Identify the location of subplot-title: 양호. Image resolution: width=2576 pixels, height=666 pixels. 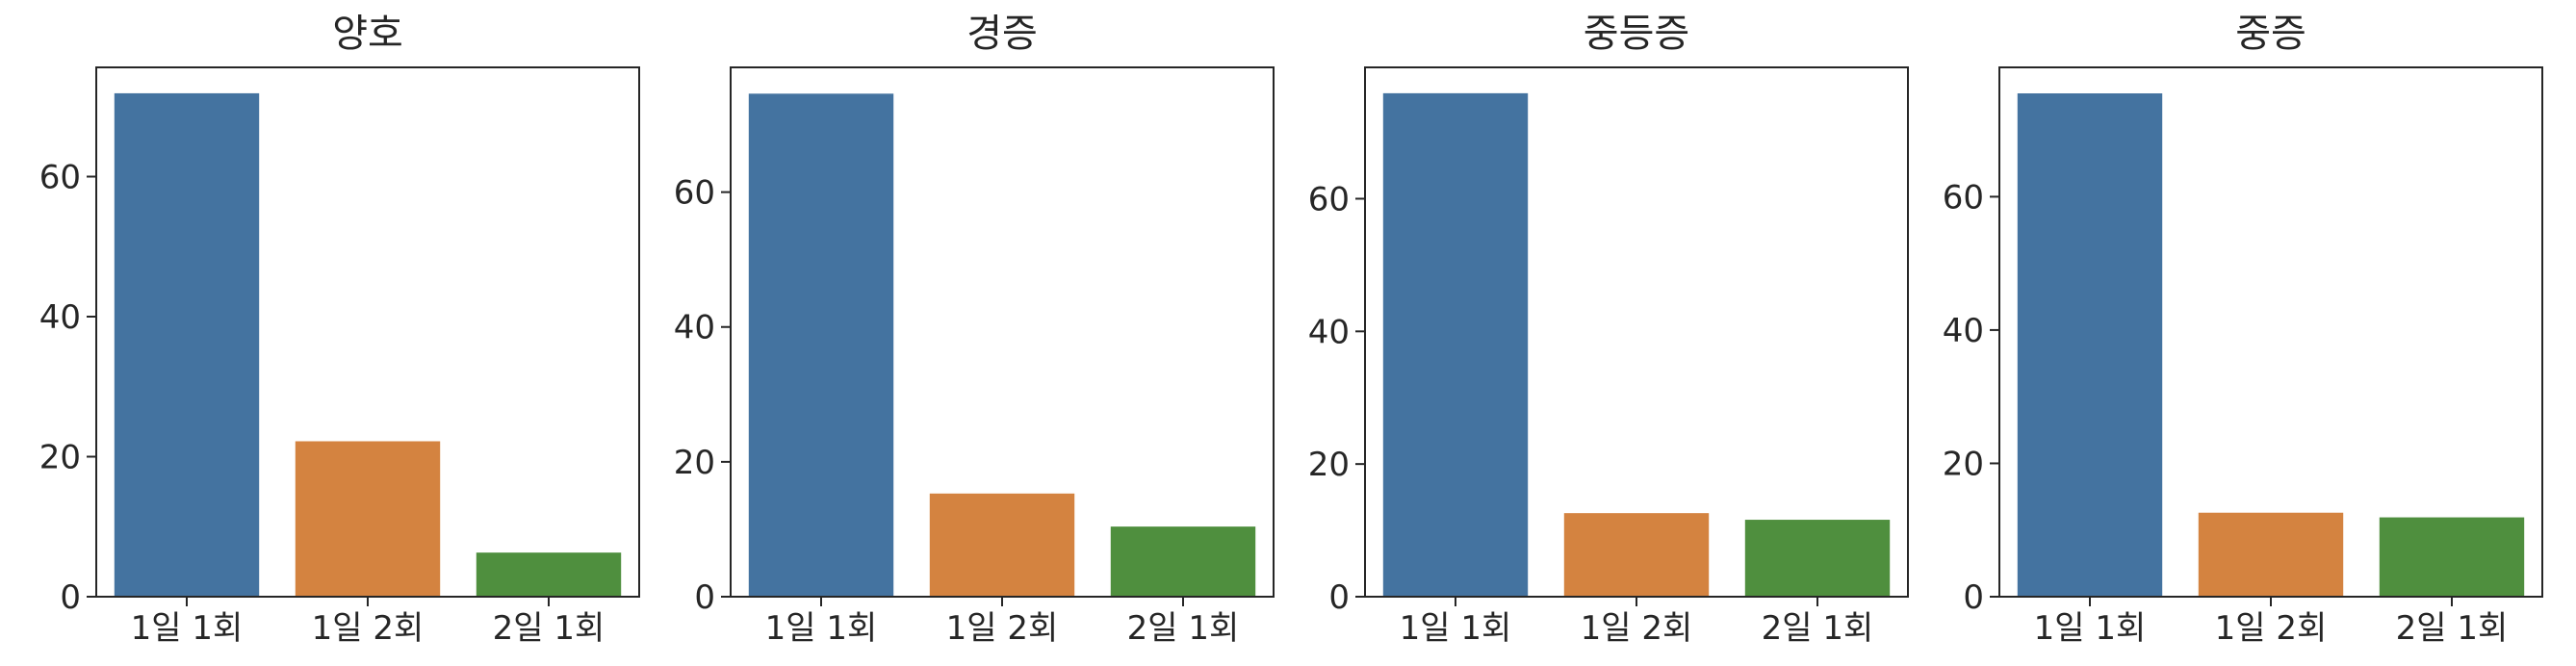
(368, 34).